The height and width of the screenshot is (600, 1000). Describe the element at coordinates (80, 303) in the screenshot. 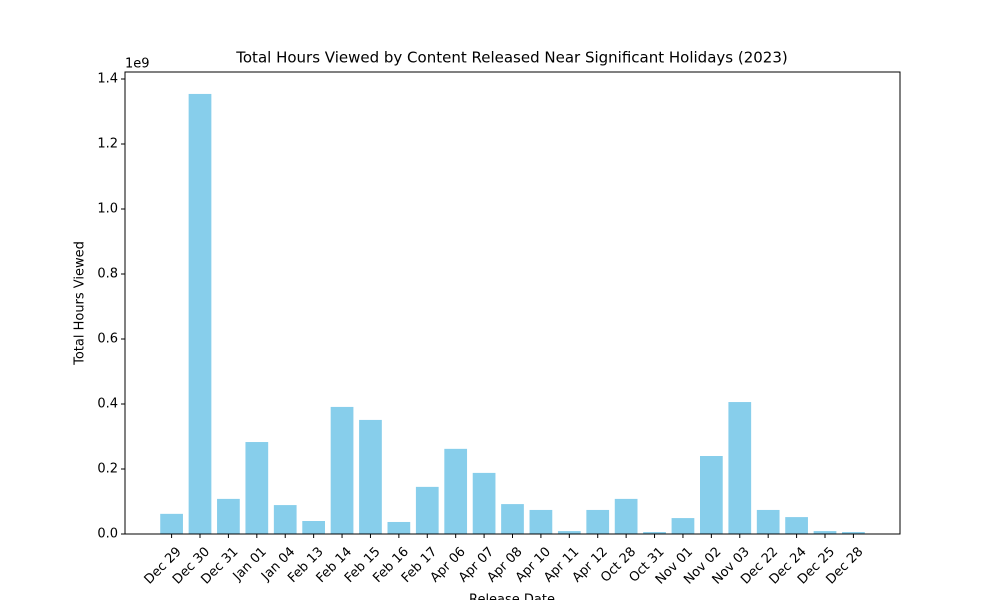

I see `y-axis-label: Total Hours Viewed` at that location.